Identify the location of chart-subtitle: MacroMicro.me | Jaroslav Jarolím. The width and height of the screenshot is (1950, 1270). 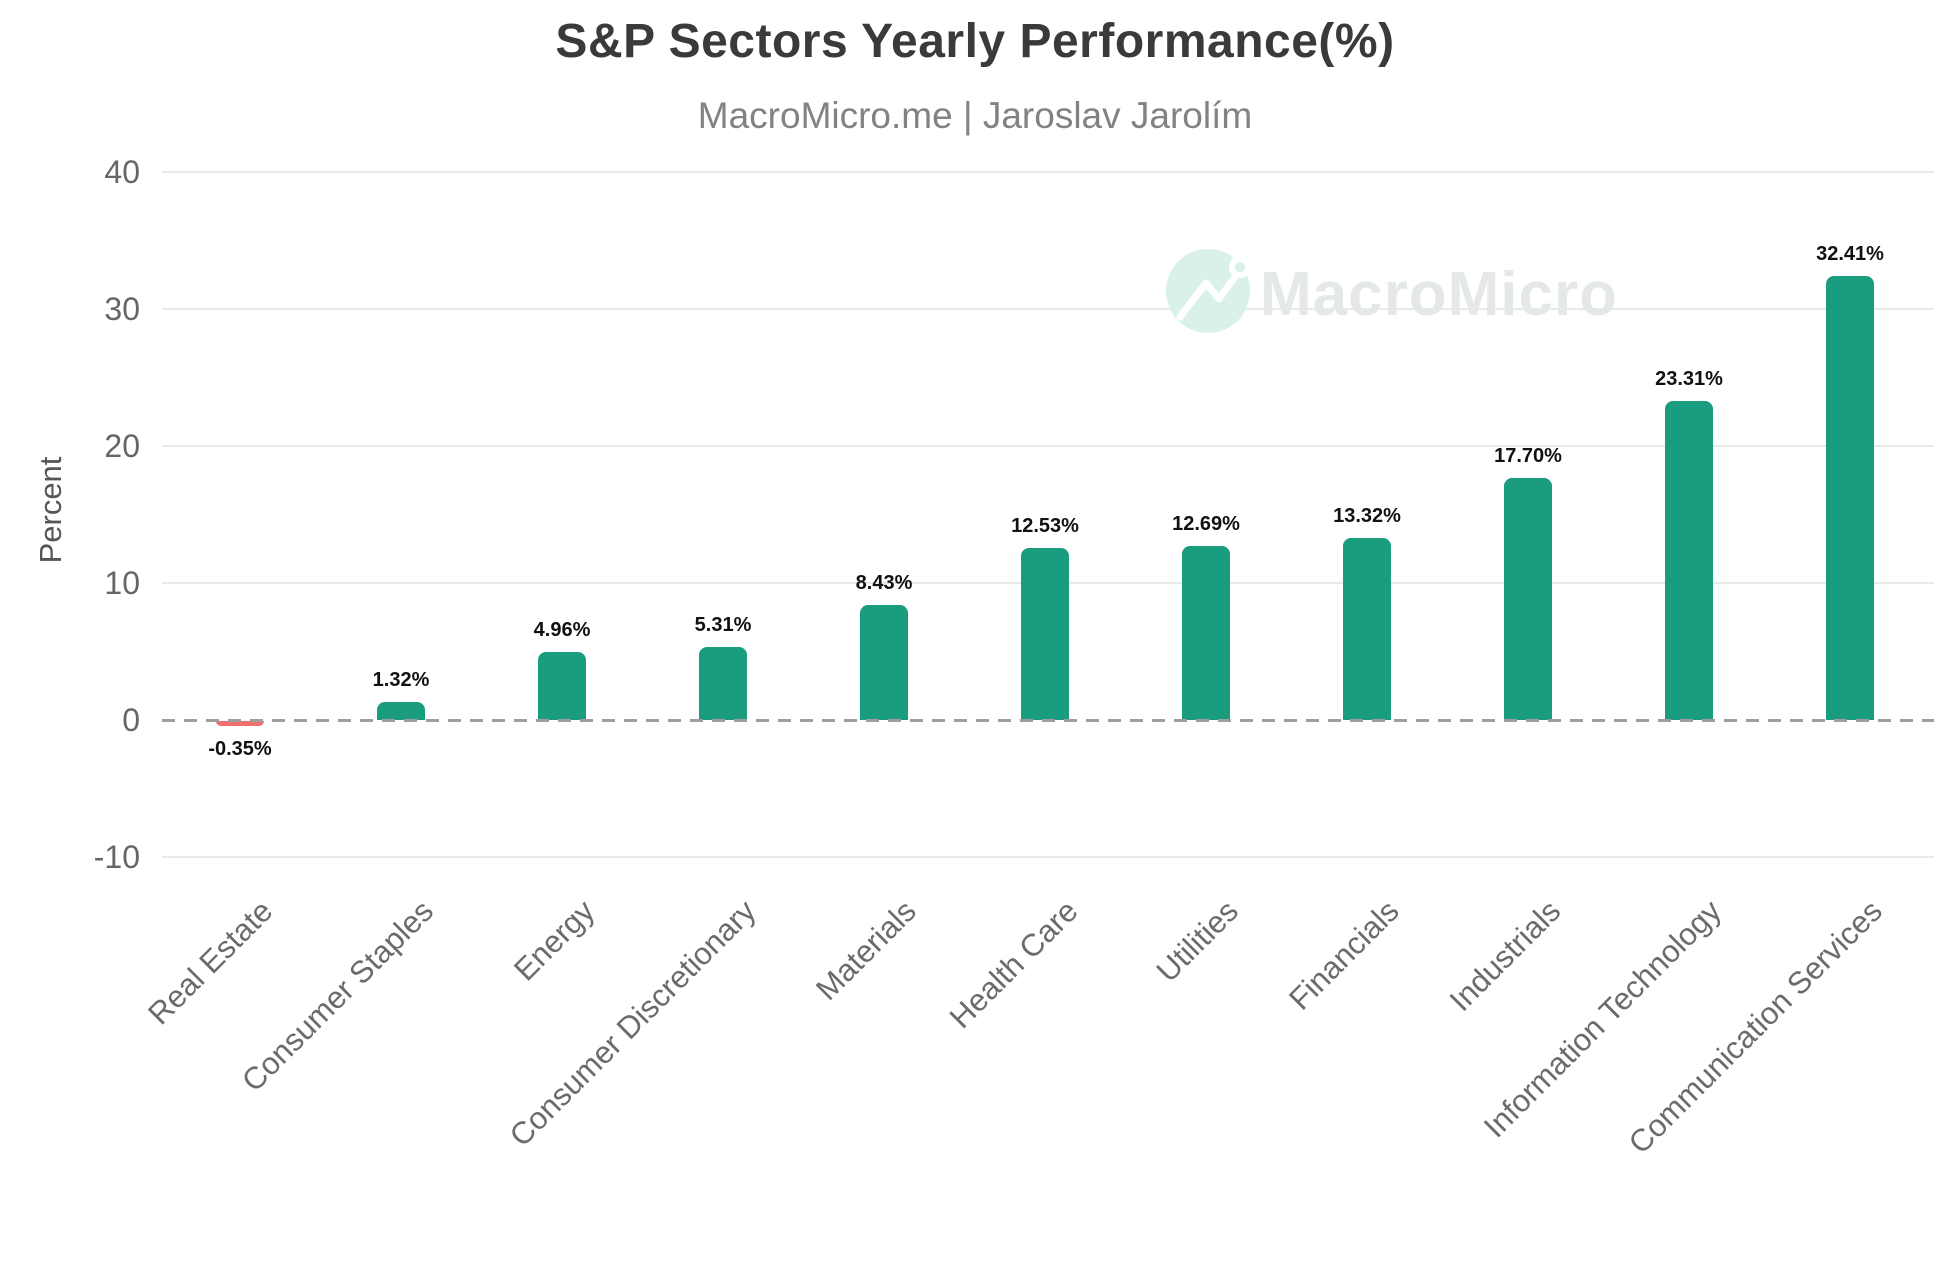
(975, 115).